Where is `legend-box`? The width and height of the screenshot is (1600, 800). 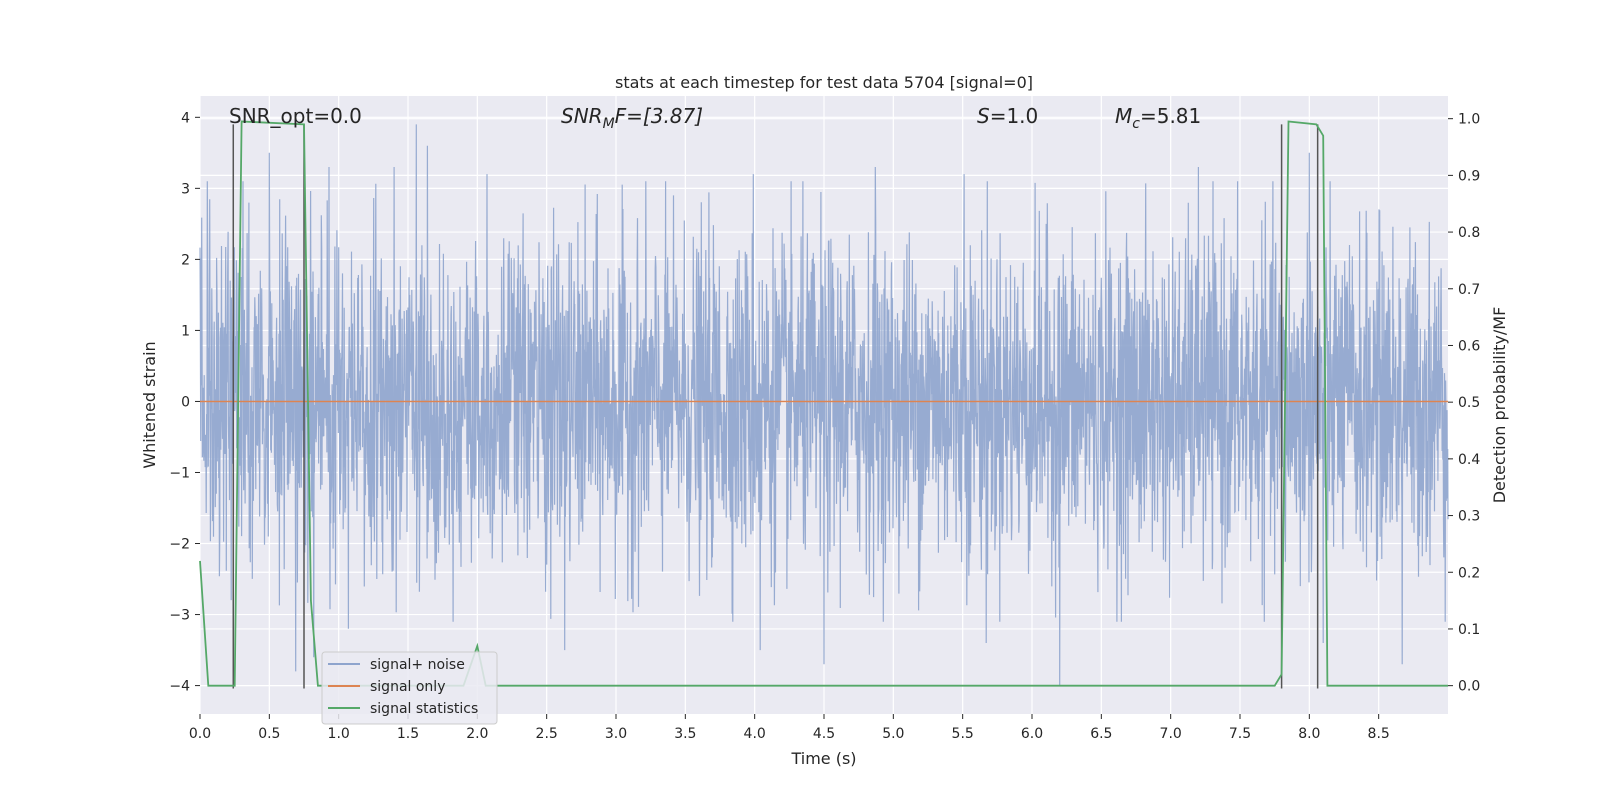 legend-box is located at coordinates (409, 688).